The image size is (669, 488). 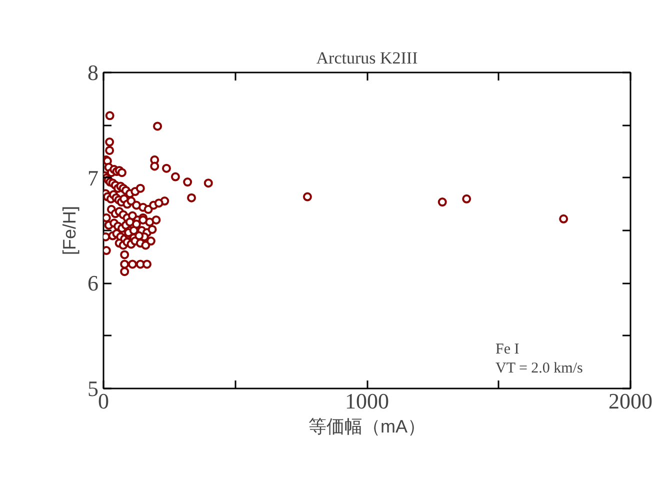 What do you see at coordinates (367, 401) in the screenshot?
I see `x-tick-label: 1000` at bounding box center [367, 401].